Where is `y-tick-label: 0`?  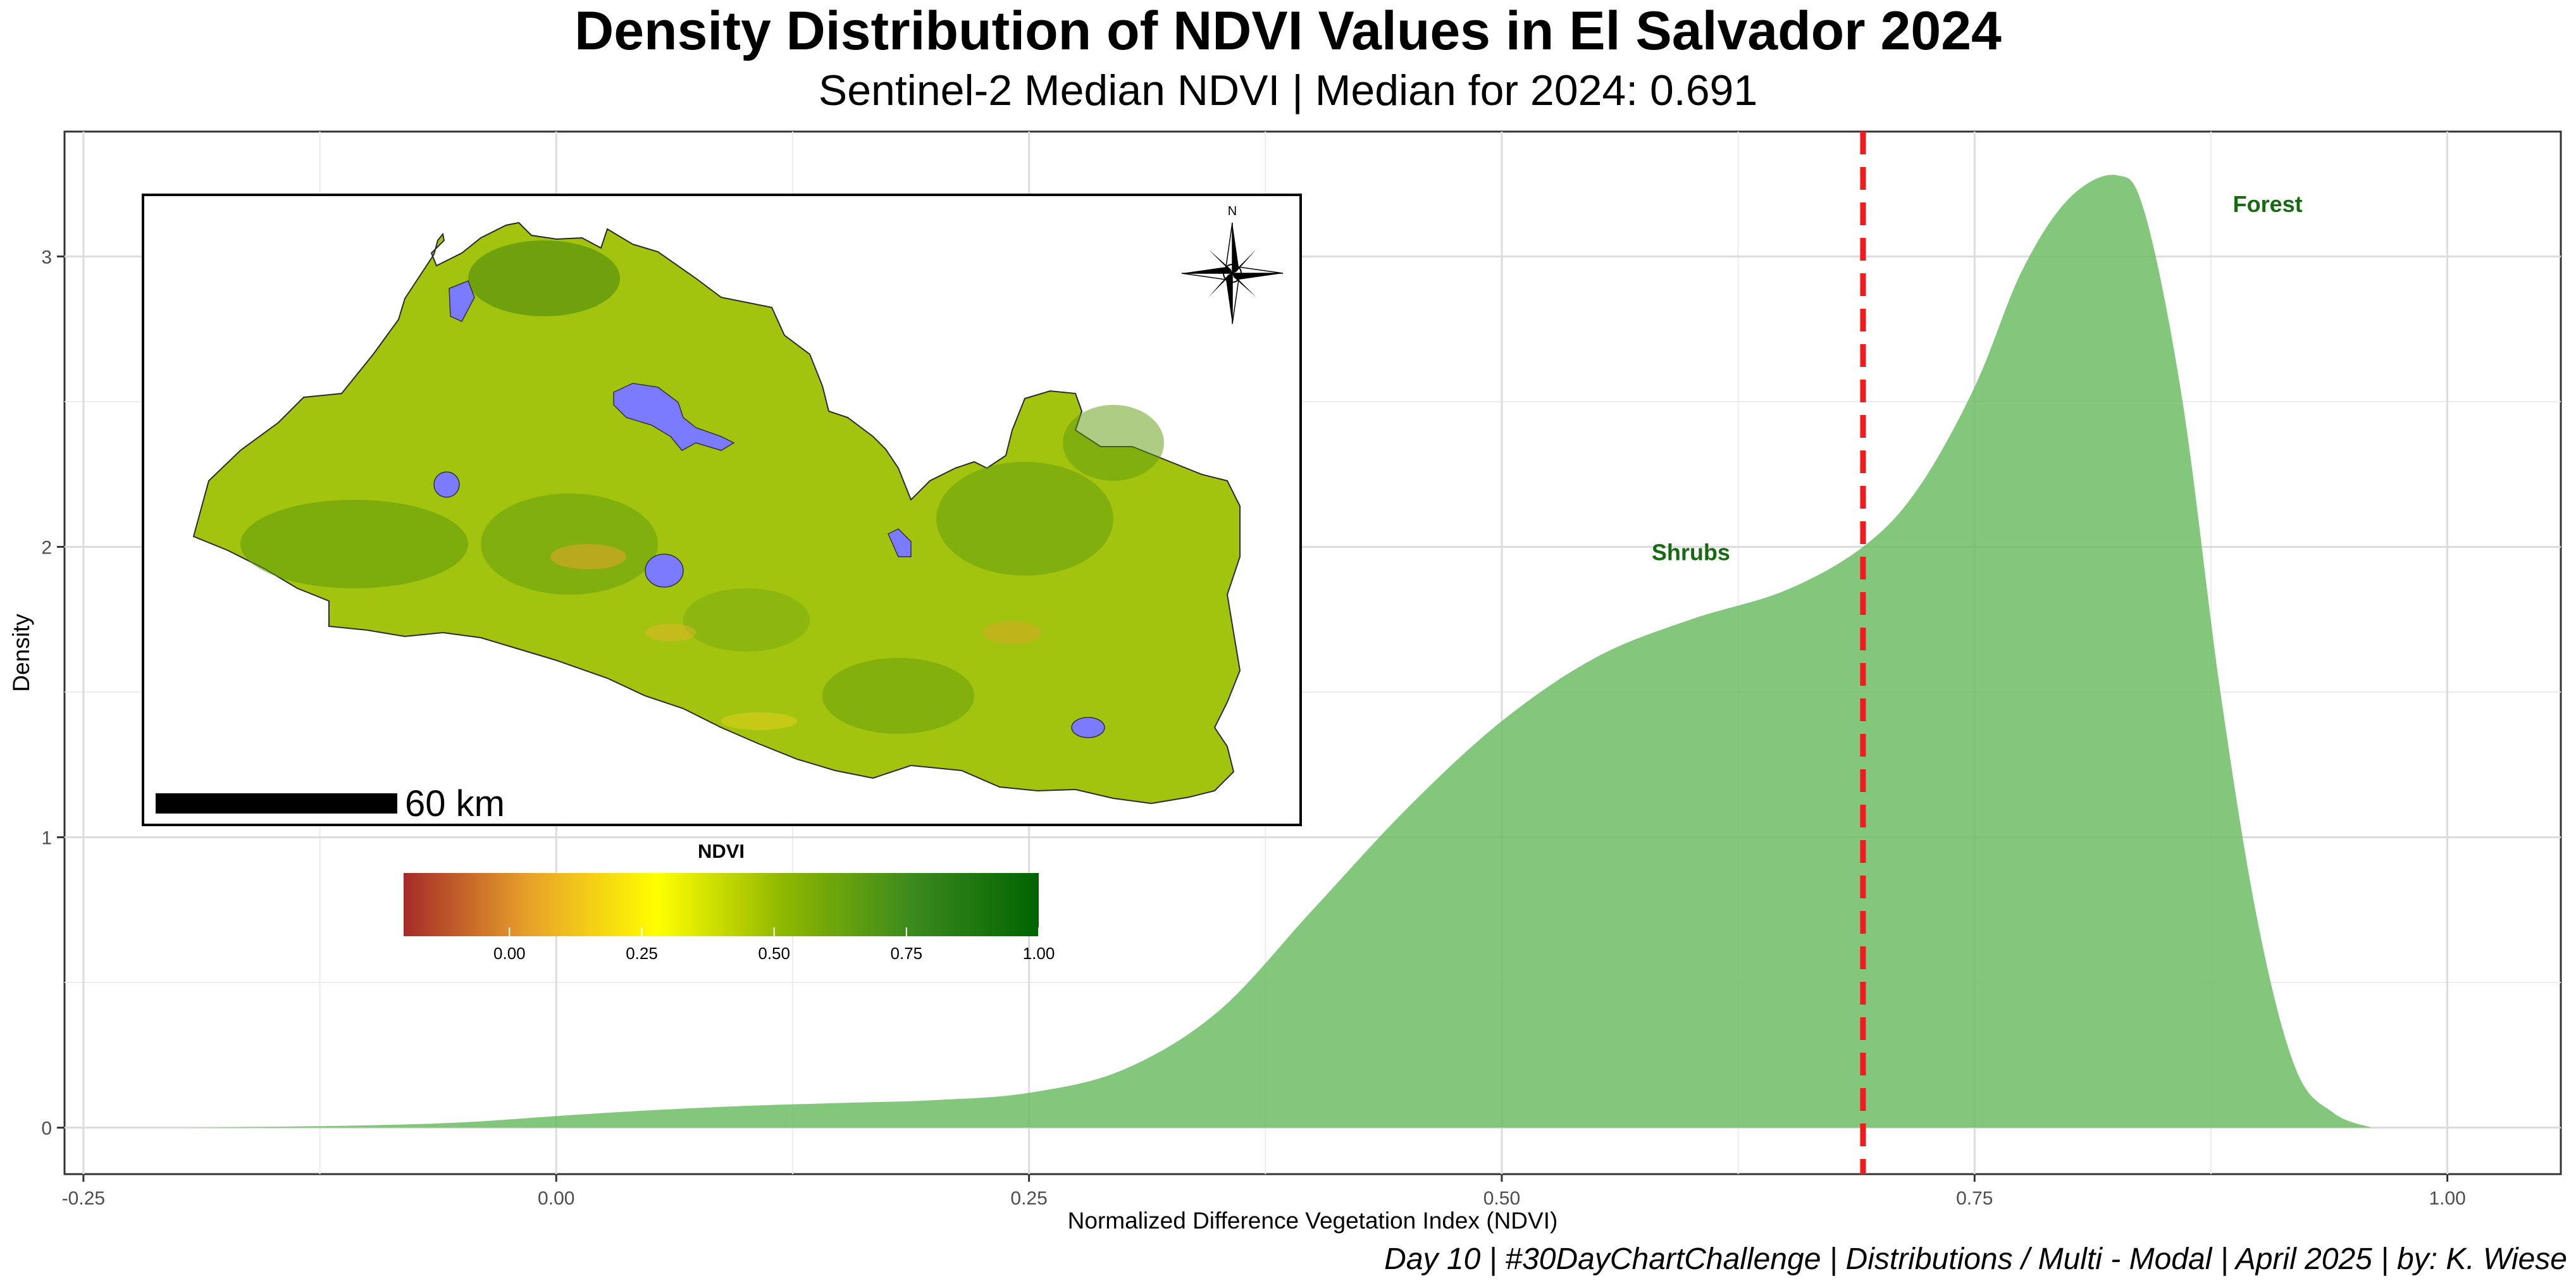 y-tick-label: 0 is located at coordinates (46, 1128).